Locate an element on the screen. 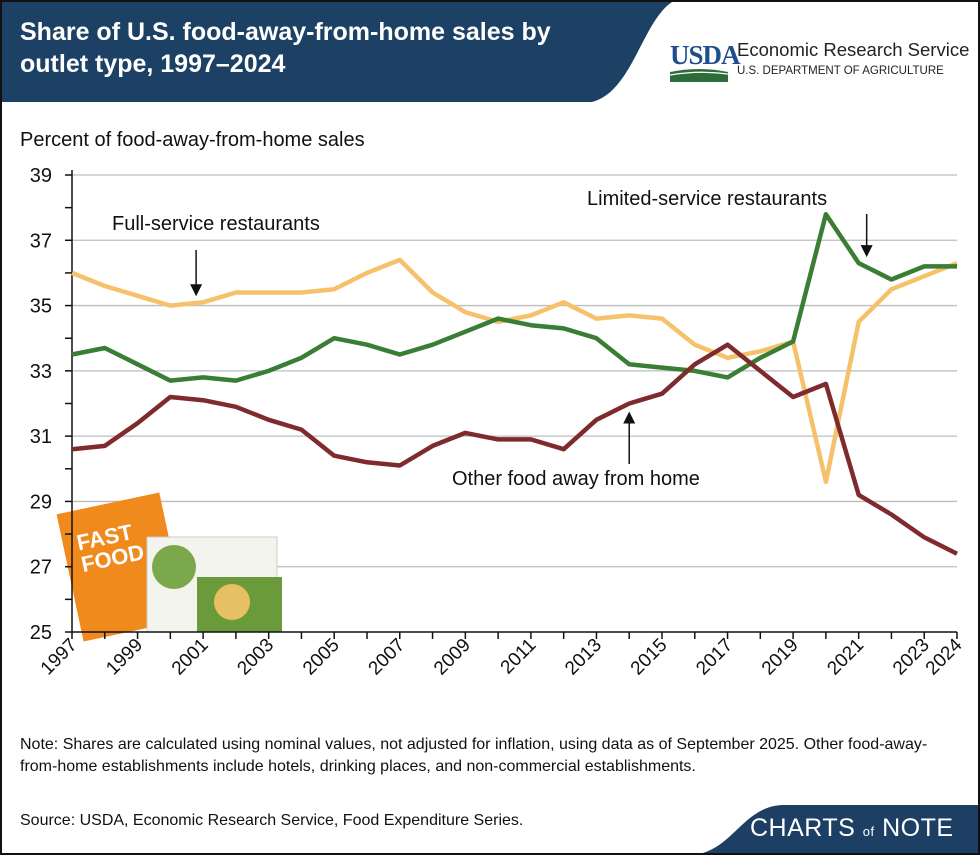  charts-of-note-banner is located at coordinates (840, 829).